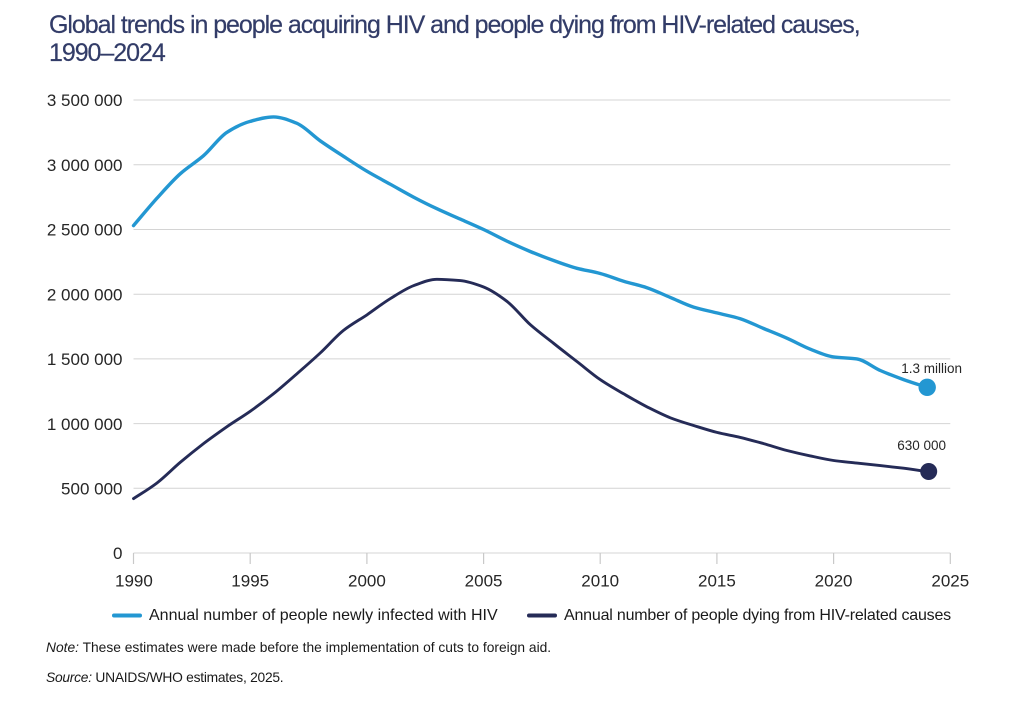 The width and height of the screenshot is (1024, 706). Describe the element at coordinates (134, 581) in the screenshot. I see `svg-text: 1990` at that location.